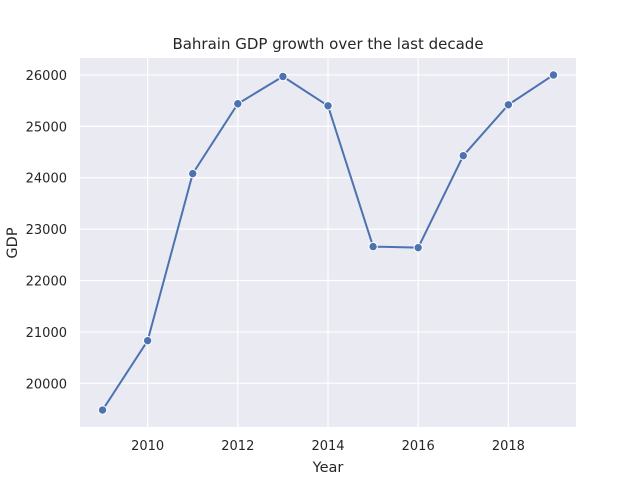 The height and width of the screenshot is (480, 640). What do you see at coordinates (46, 384) in the screenshot?
I see `y-tick-label: 20000` at bounding box center [46, 384].